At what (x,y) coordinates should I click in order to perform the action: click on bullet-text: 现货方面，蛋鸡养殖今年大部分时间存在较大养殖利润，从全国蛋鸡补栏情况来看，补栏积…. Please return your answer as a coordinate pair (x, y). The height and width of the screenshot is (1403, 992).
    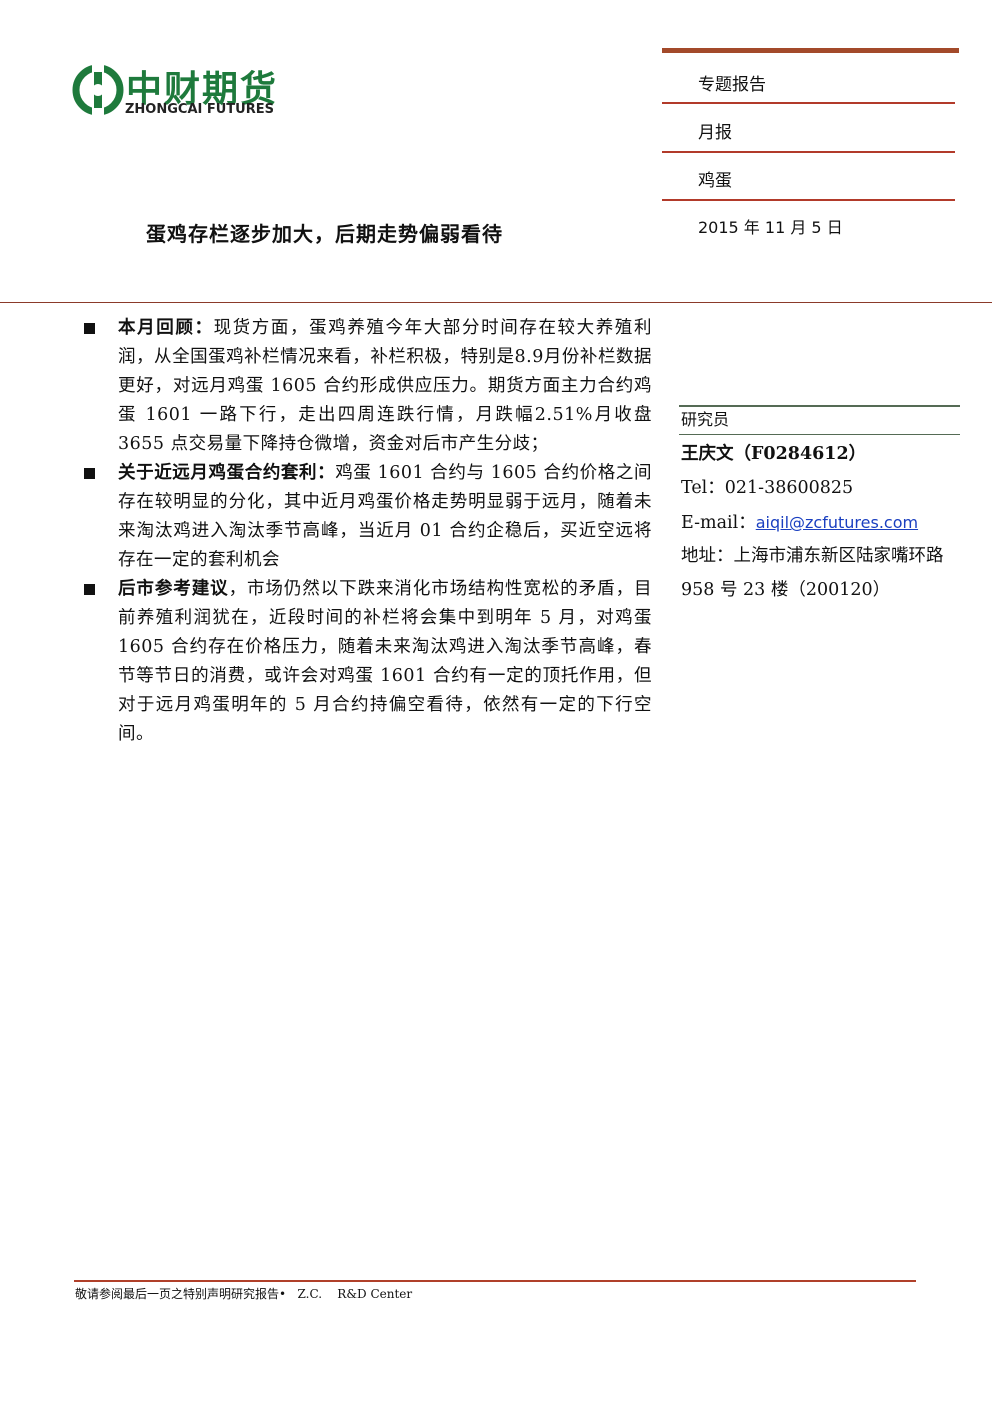
    Looking at the image, I should click on (385, 386).